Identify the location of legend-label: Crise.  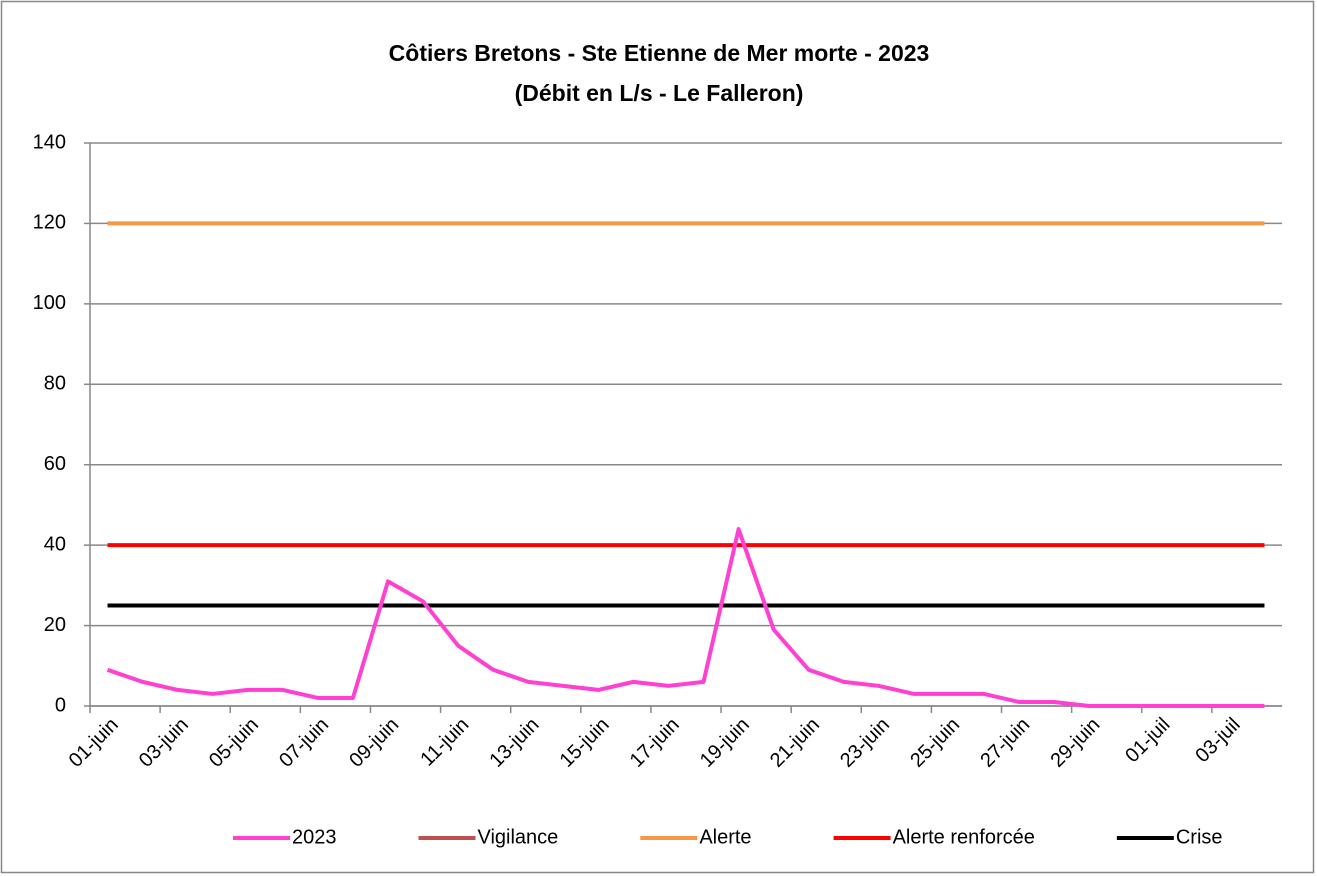
(1199, 837).